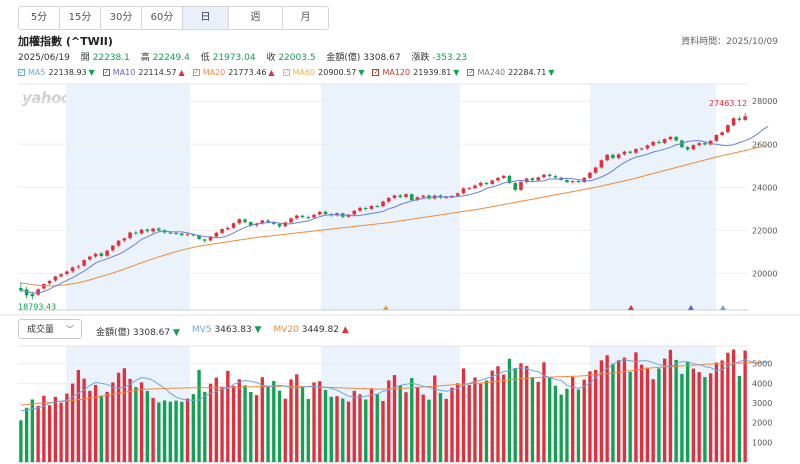 The height and width of the screenshot is (464, 800). What do you see at coordinates (162, 18) in the screenshot?
I see `tab-3: 60分` at bounding box center [162, 18].